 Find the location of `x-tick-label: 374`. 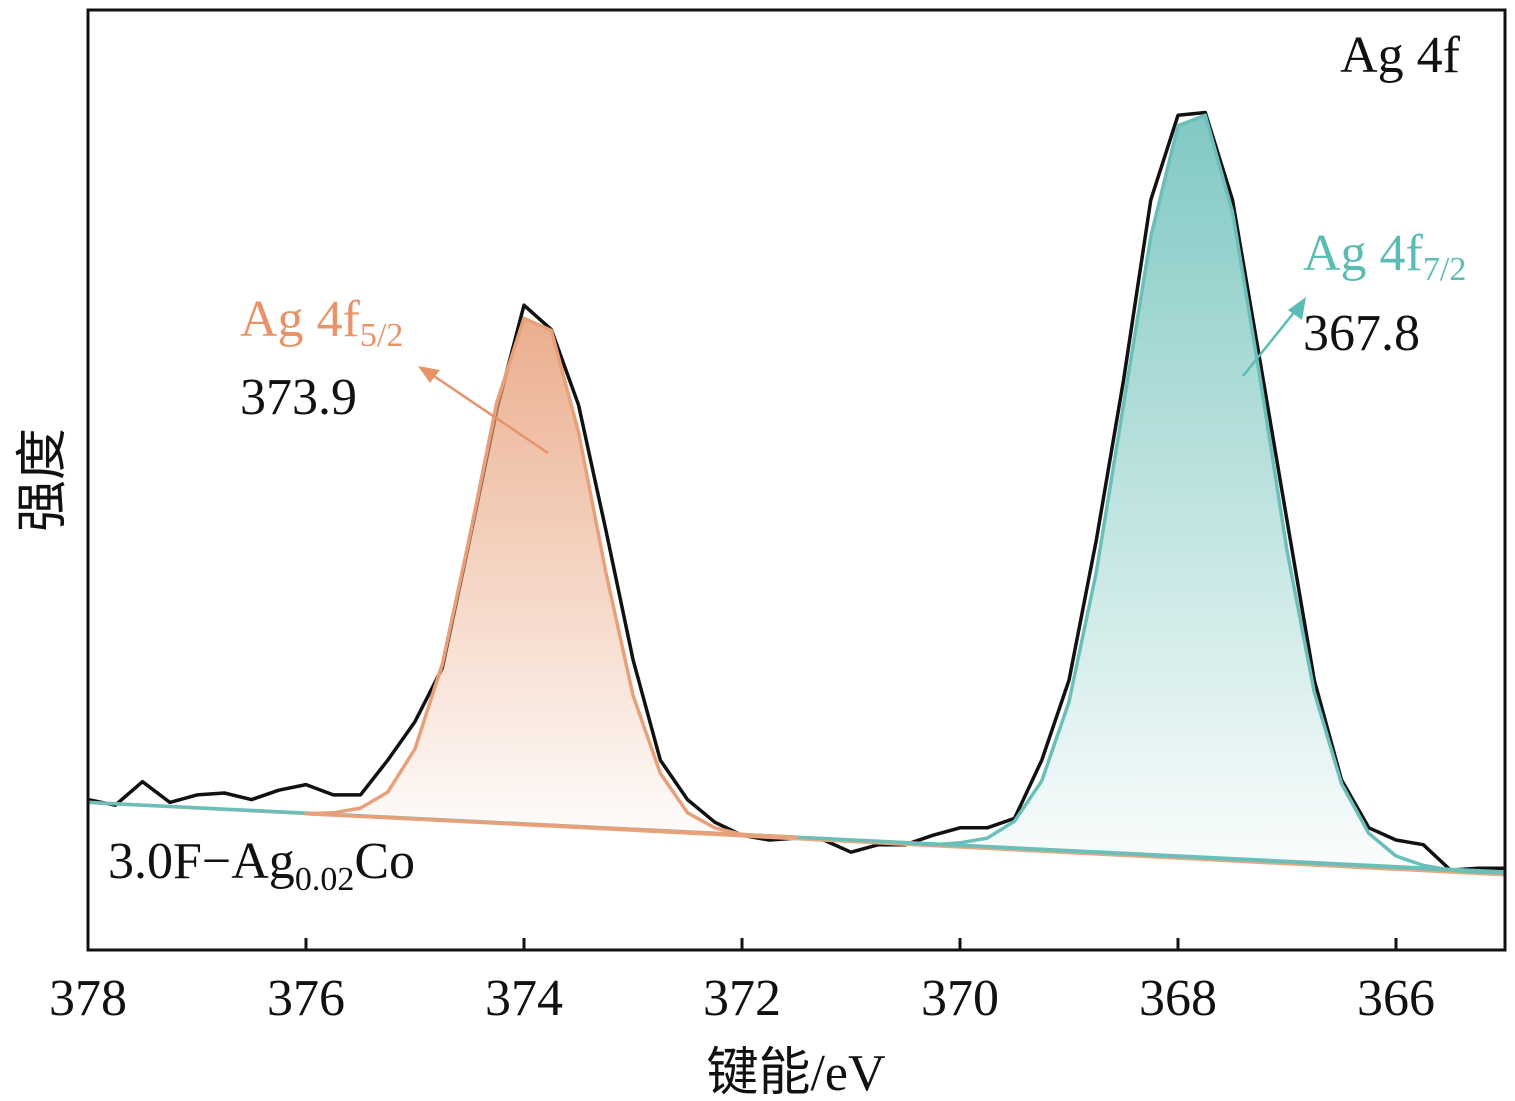

x-tick-label: 374 is located at coordinates (524, 998).